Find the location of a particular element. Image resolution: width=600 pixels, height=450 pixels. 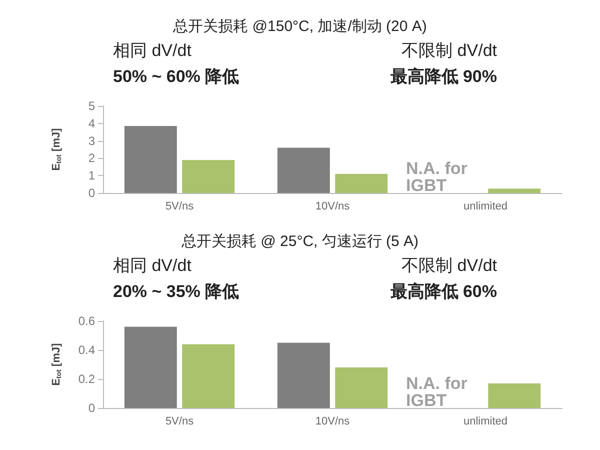

y-tick-label: 4 is located at coordinates (92, 123).